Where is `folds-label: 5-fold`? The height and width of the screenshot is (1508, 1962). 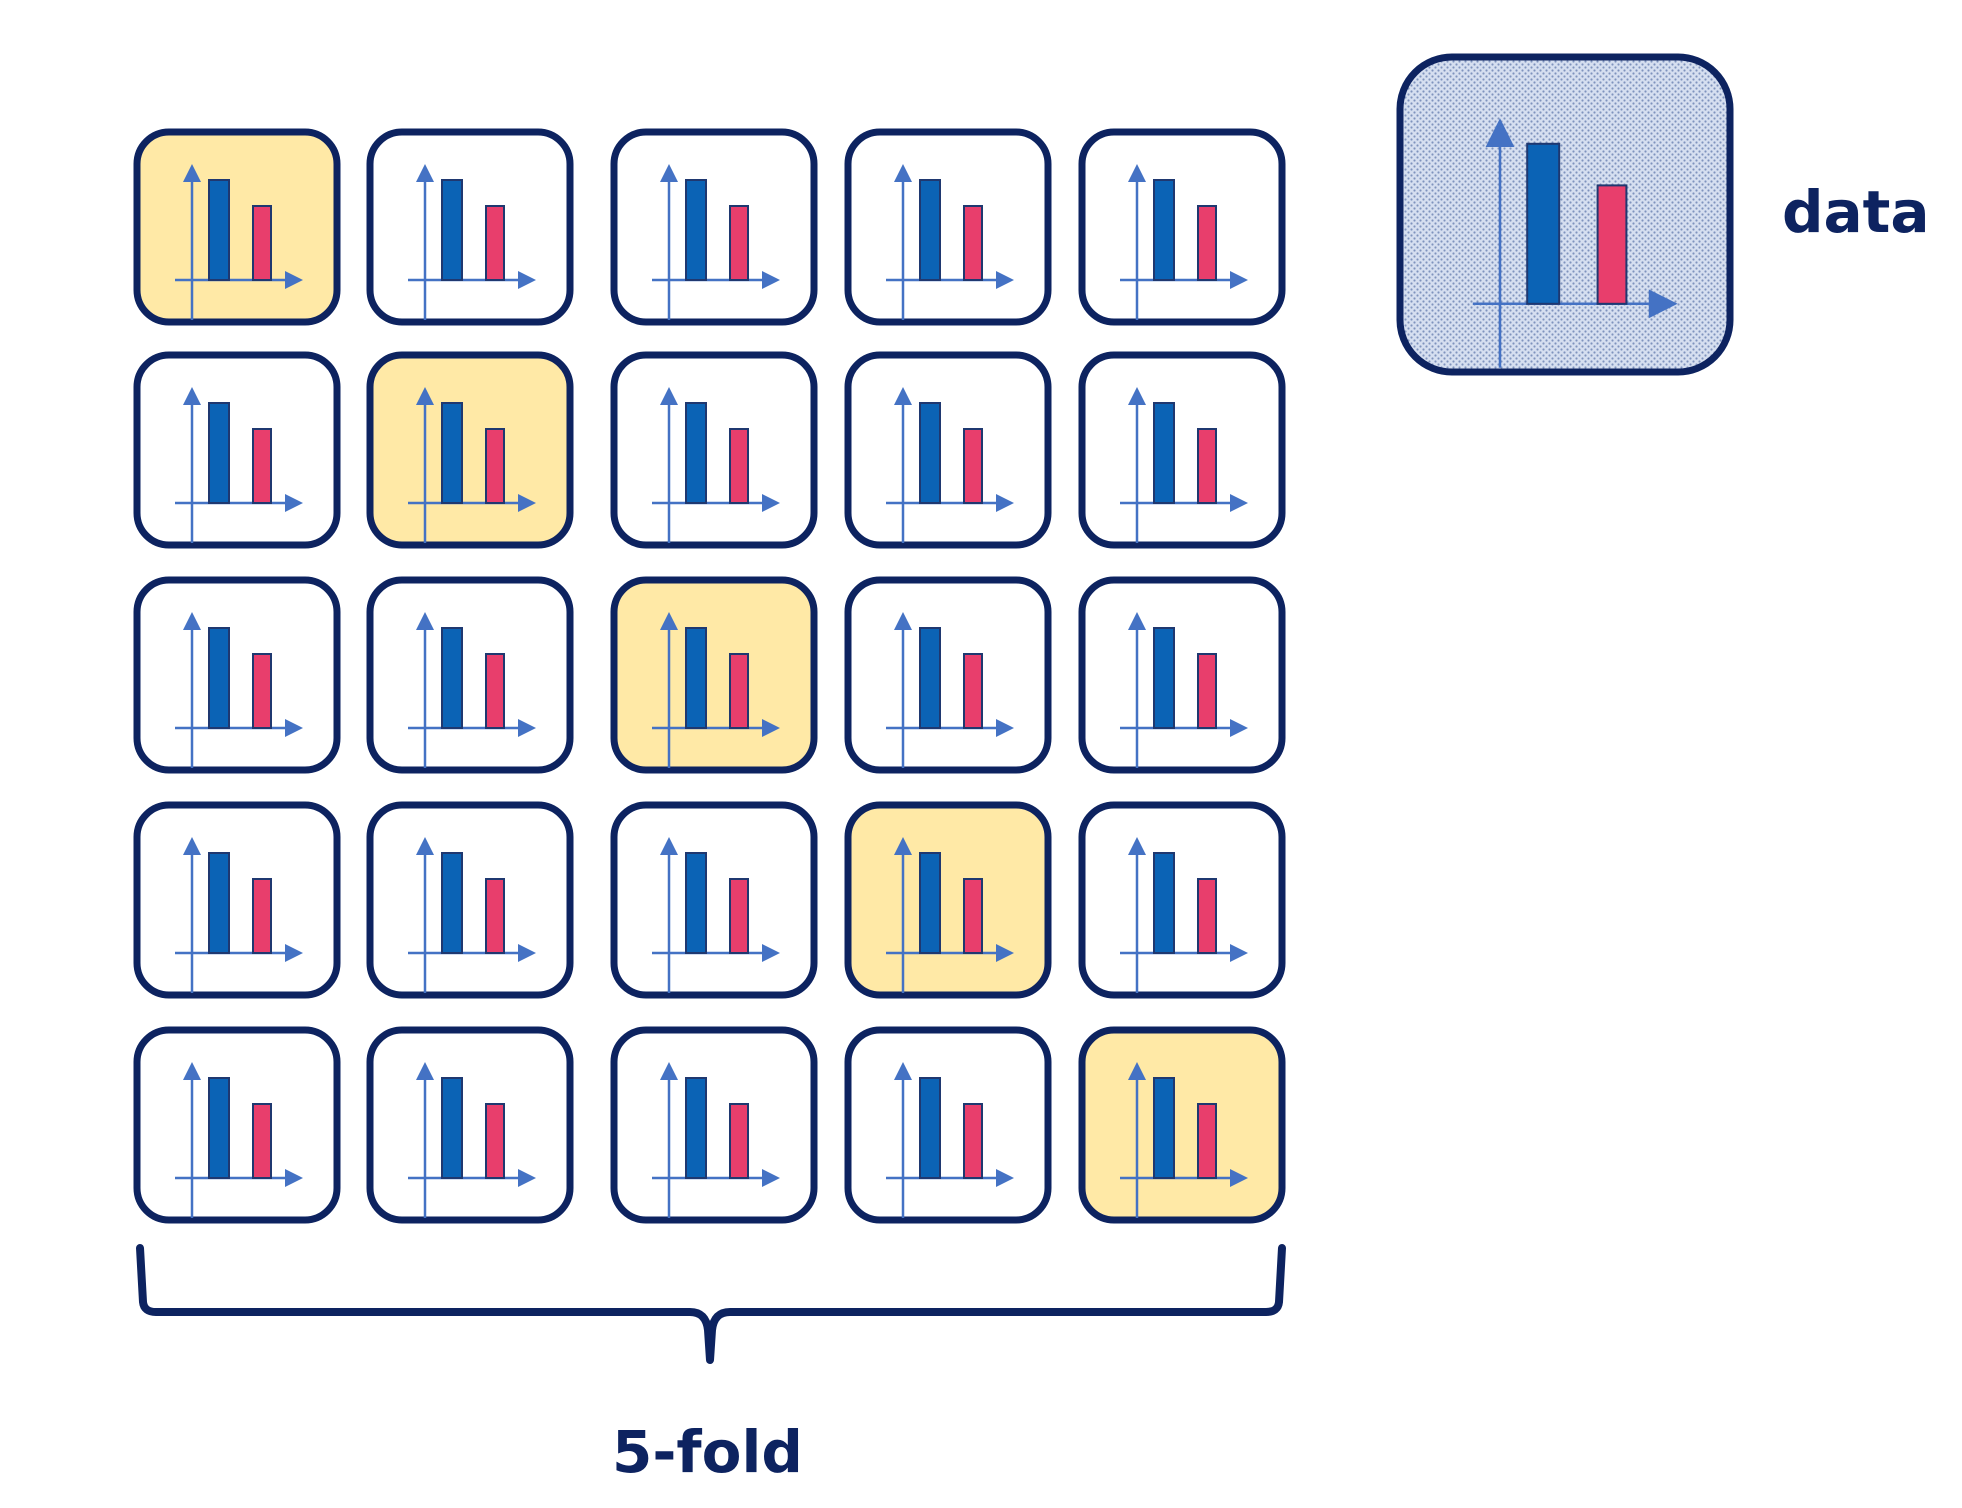 folds-label: 5-fold is located at coordinates (707, 1452).